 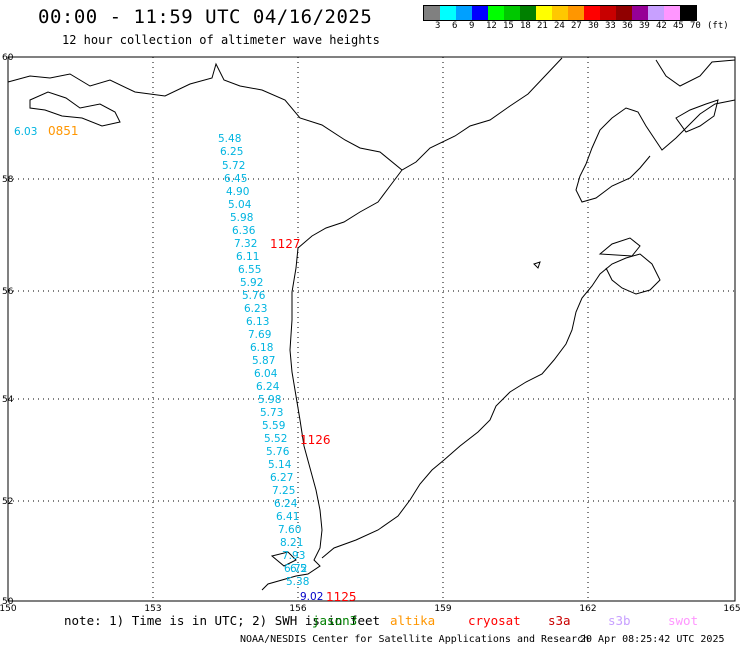 What do you see at coordinates (695, 26) in the screenshot?
I see `legend-label: 70` at bounding box center [695, 26].